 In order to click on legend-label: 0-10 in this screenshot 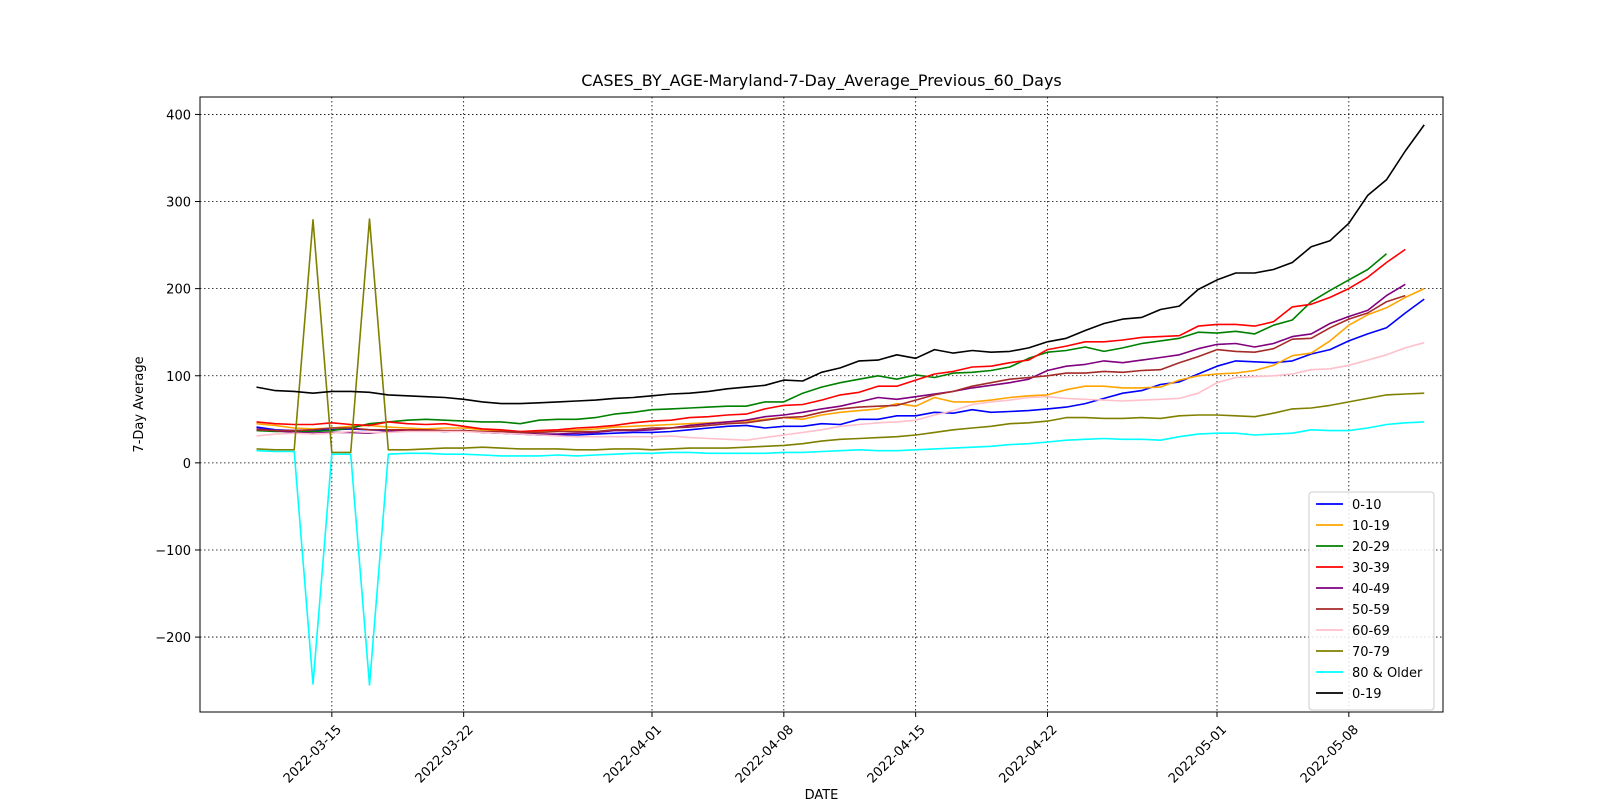, I will do `click(1367, 505)`.